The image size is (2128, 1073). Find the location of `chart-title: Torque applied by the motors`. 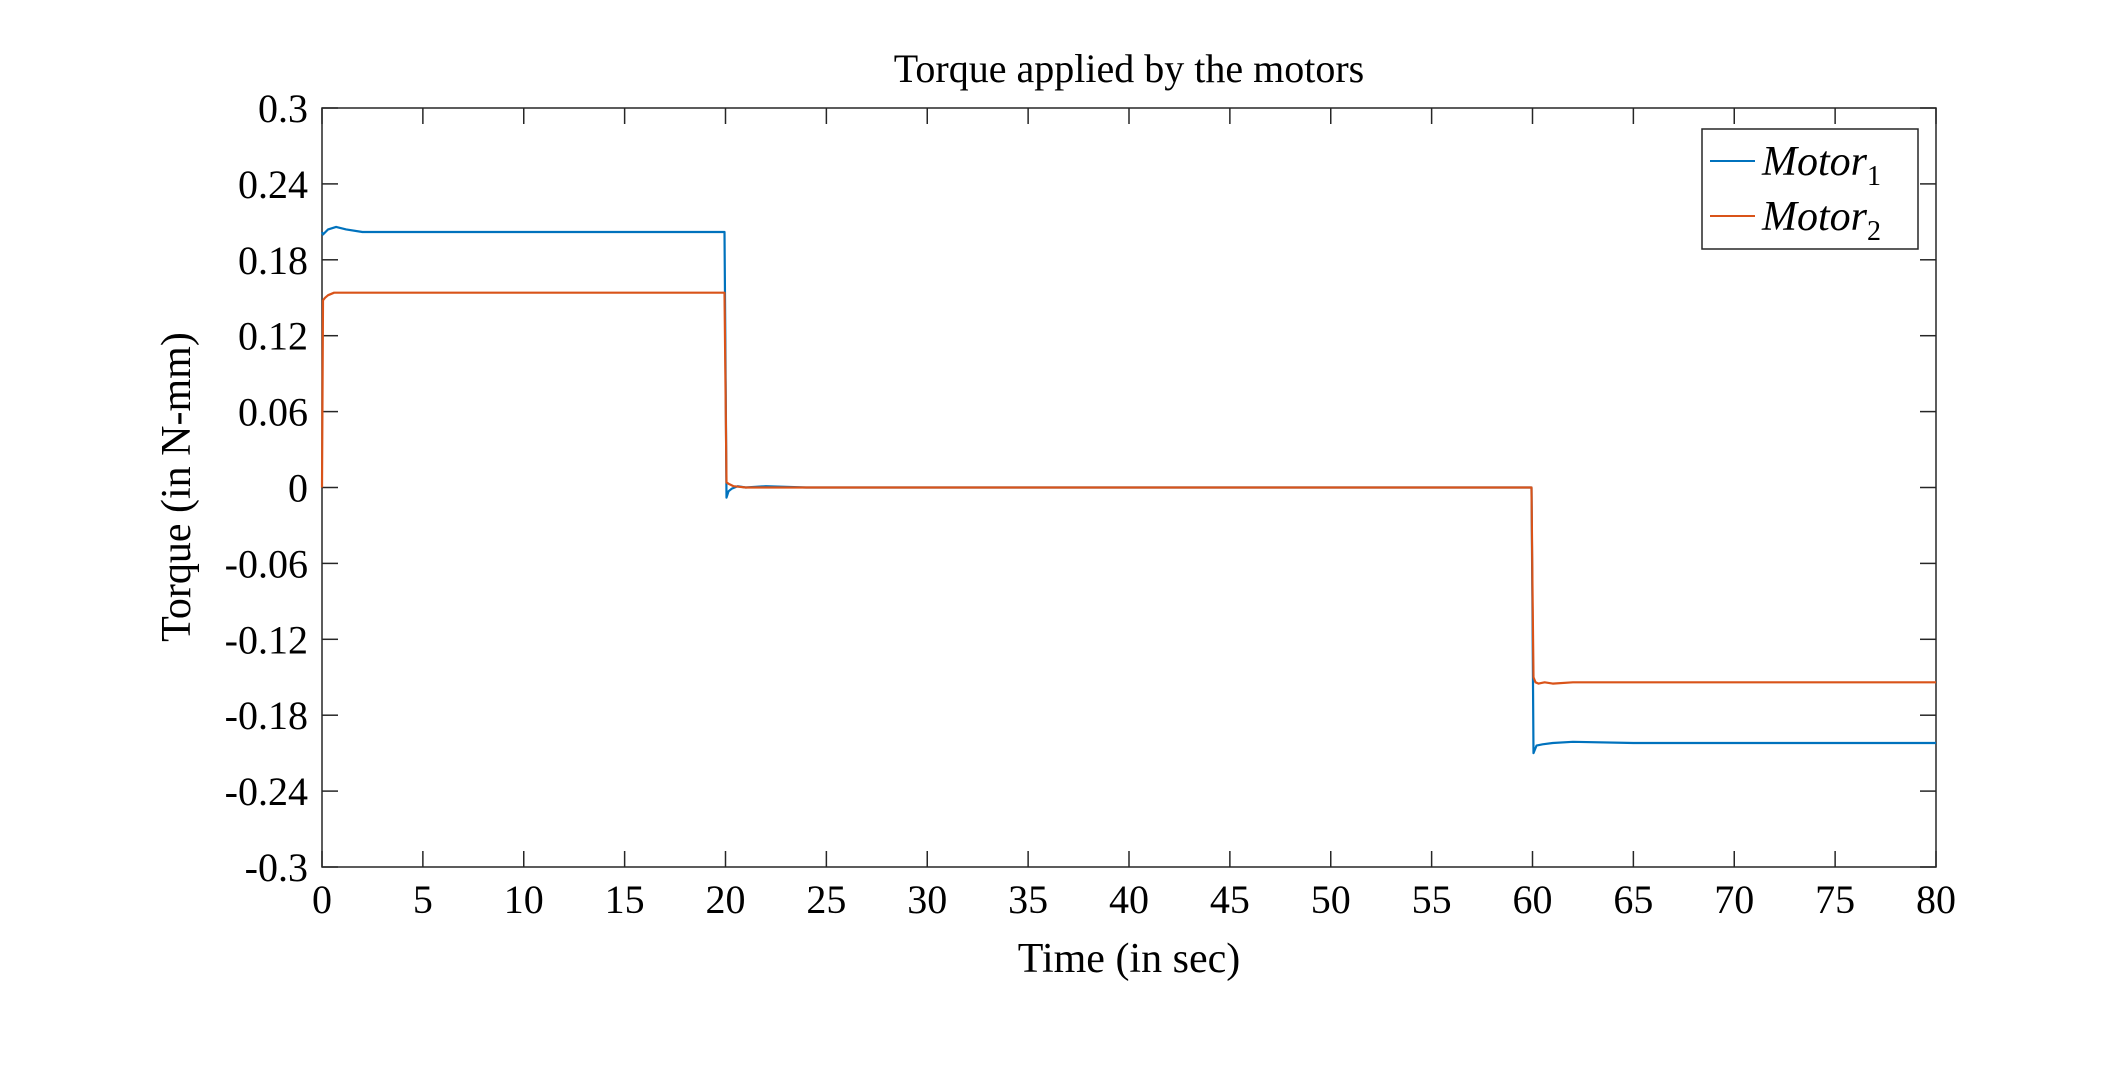

chart-title: Torque applied by the motors is located at coordinates (1129, 68).